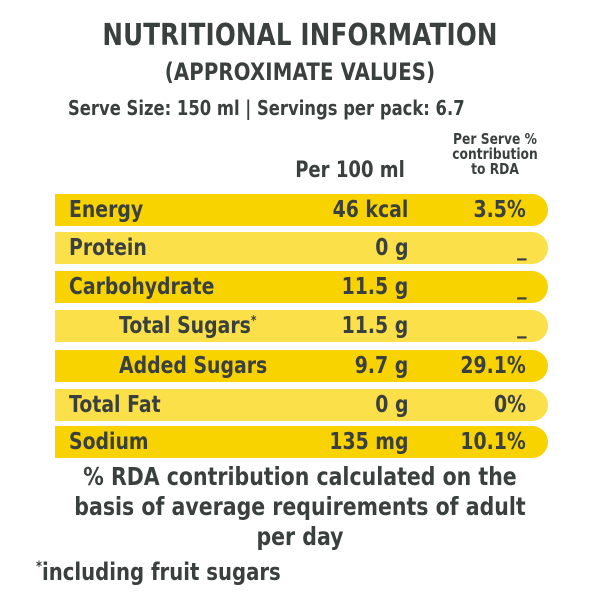  I want to click on nutrient-row-total-sugars: Total Sugars* 11.5 g _, so click(301, 326).